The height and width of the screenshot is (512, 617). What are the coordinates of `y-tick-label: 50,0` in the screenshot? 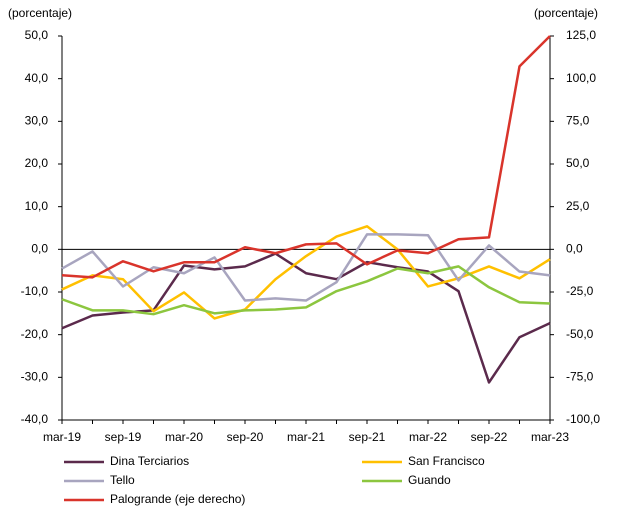 It's located at (37, 35).